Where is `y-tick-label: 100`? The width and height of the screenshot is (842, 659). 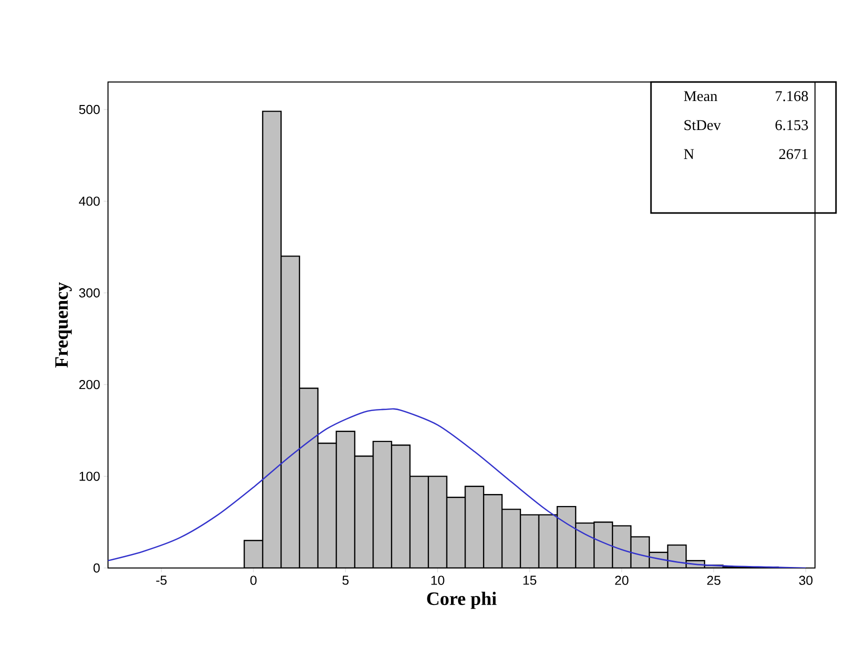
y-tick-label: 100 is located at coordinates (90, 476).